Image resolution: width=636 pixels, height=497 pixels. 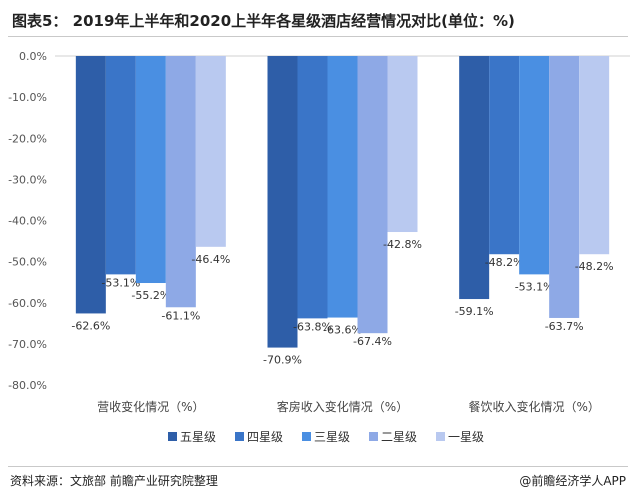 I want to click on data-label: -42.8%, so click(x=402, y=244).